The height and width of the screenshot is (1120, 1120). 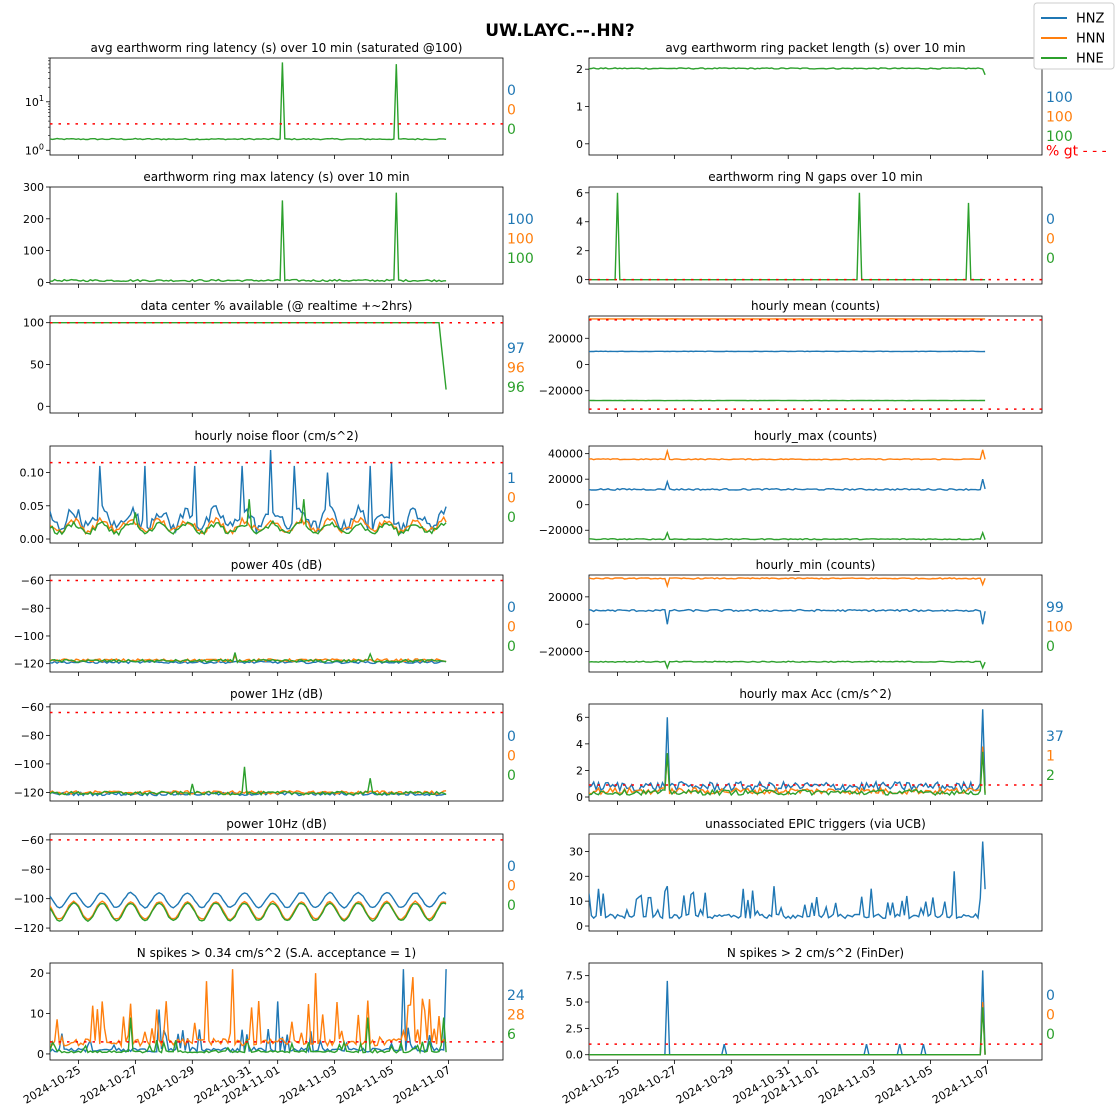 I want to click on percent-above-hnz: 100, so click(x=520, y=220).